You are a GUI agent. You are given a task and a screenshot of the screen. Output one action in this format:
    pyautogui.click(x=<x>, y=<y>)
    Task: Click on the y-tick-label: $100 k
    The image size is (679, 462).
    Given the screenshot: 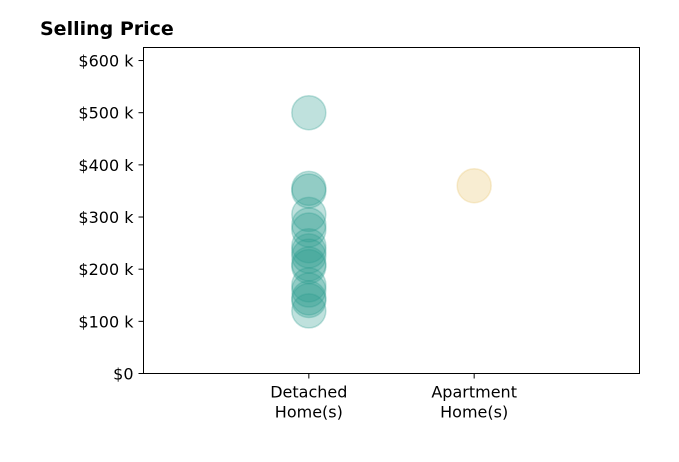 What is the action you would take?
    pyautogui.click(x=106, y=321)
    